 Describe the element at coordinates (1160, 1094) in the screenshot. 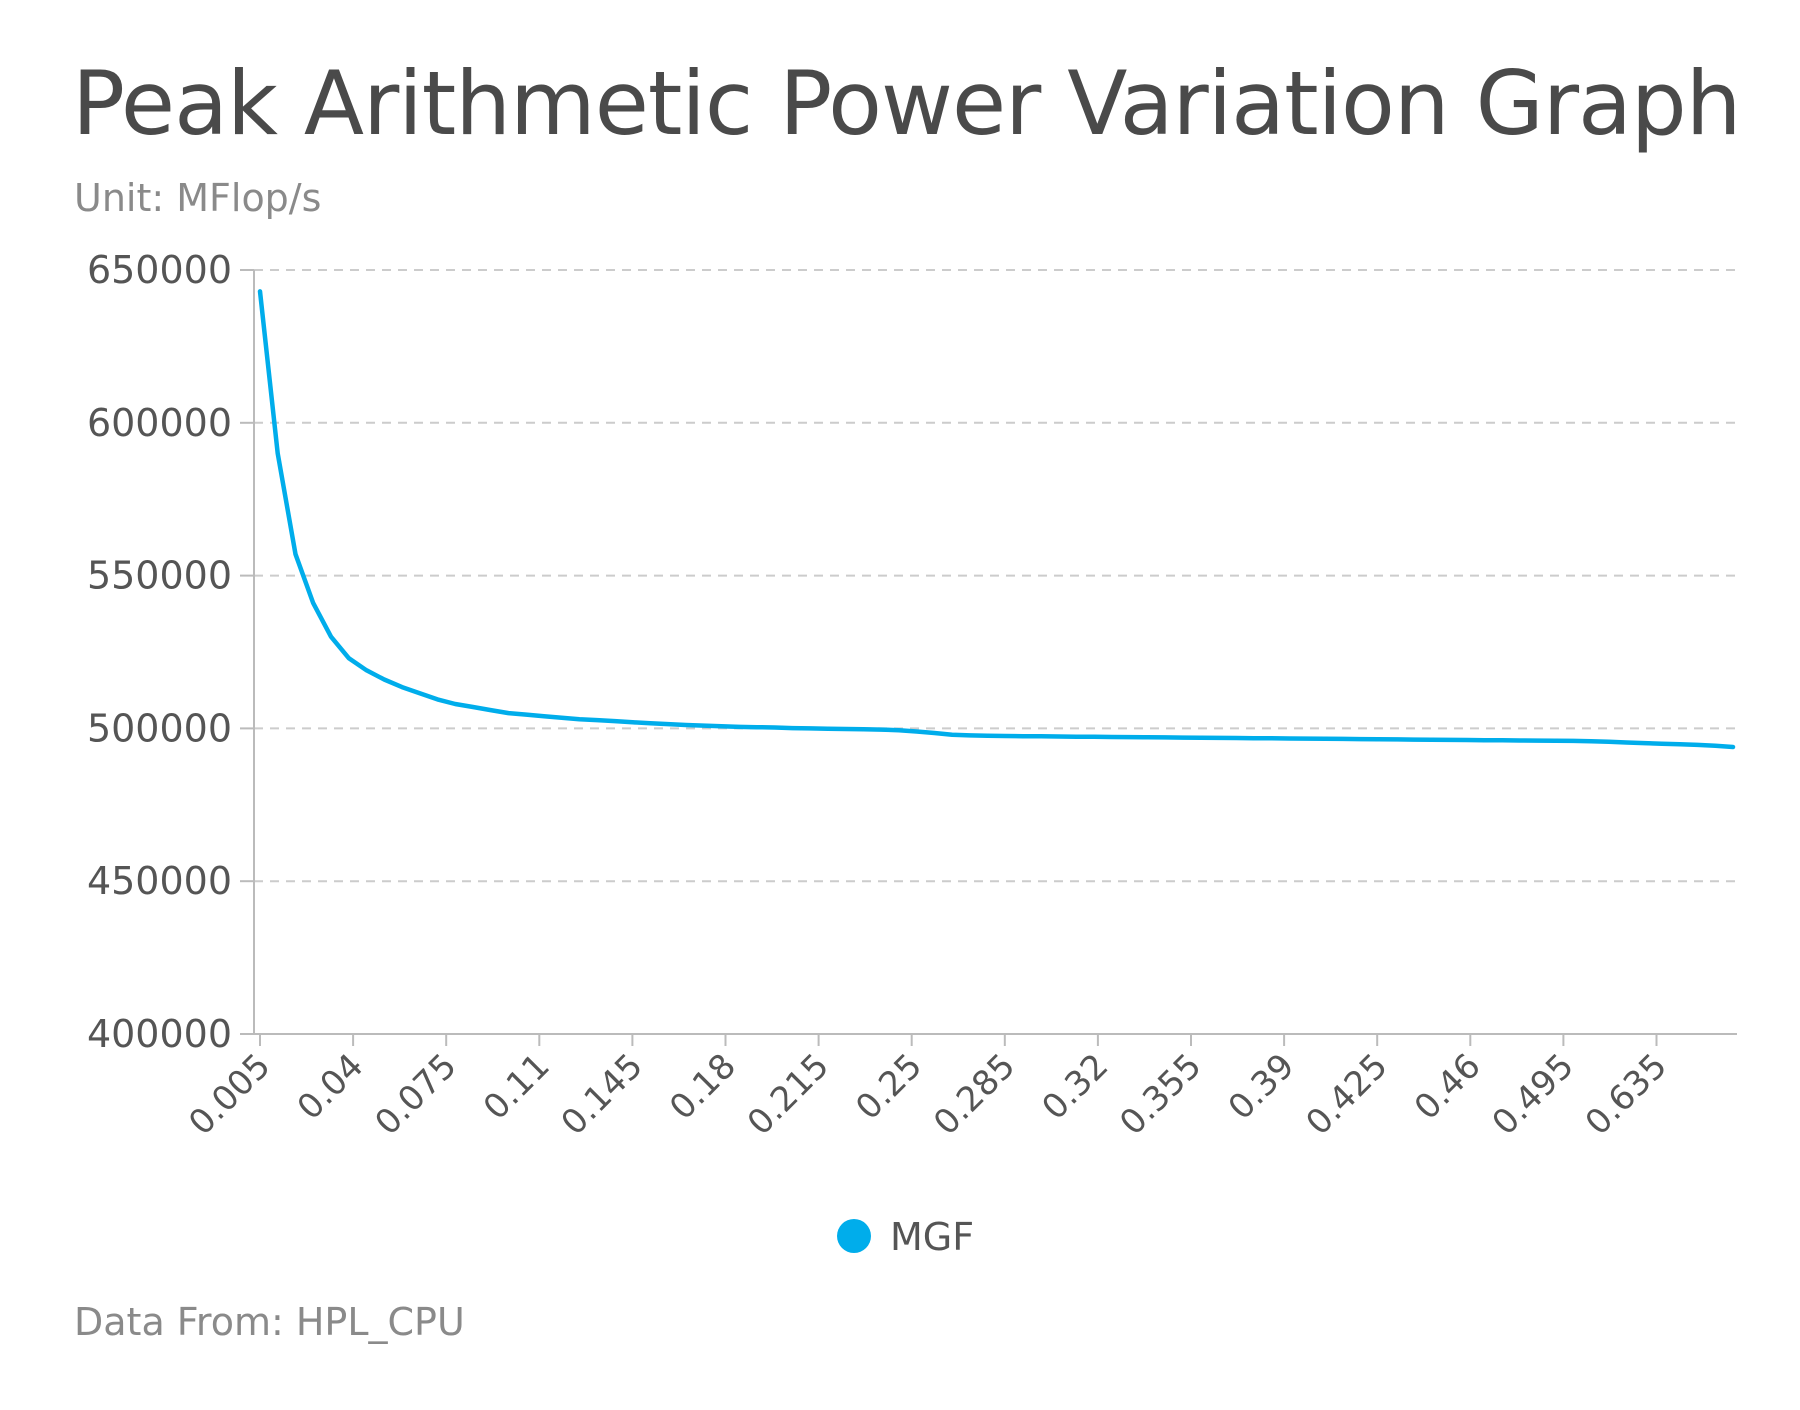

I see `x-tick-label: 0.355` at that location.